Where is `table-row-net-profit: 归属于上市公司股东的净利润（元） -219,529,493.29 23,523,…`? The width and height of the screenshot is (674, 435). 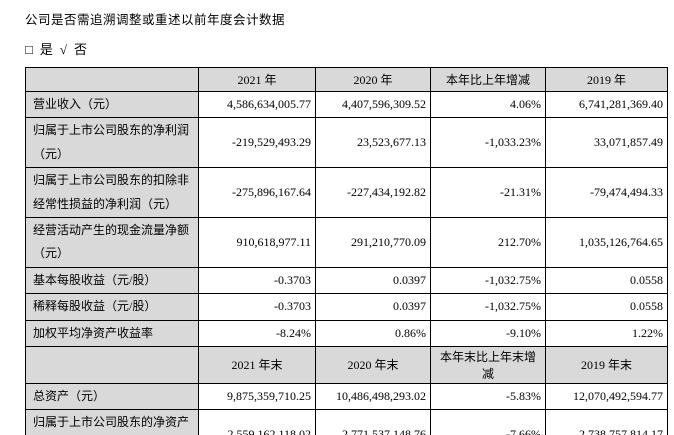 table-row-net-profit: 归属于上市公司股东的净利润（元） -219,529,493.29 23,523,… is located at coordinates (346, 143).